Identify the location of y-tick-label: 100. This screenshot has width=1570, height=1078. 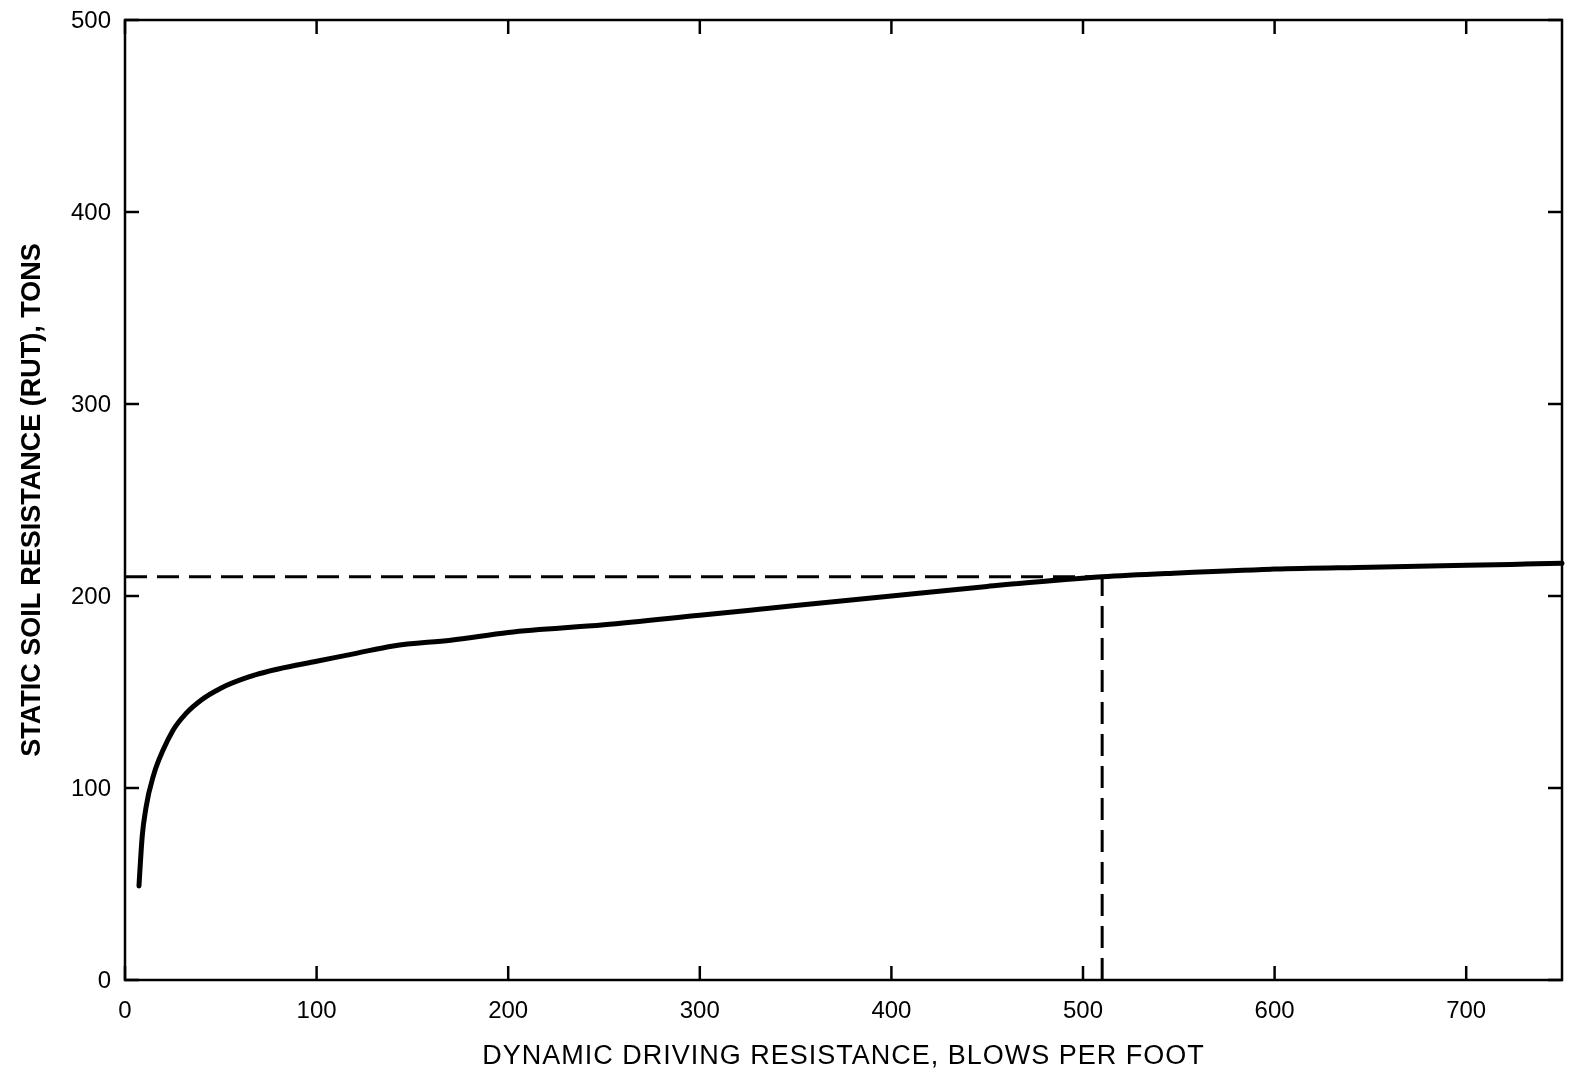
(90, 787).